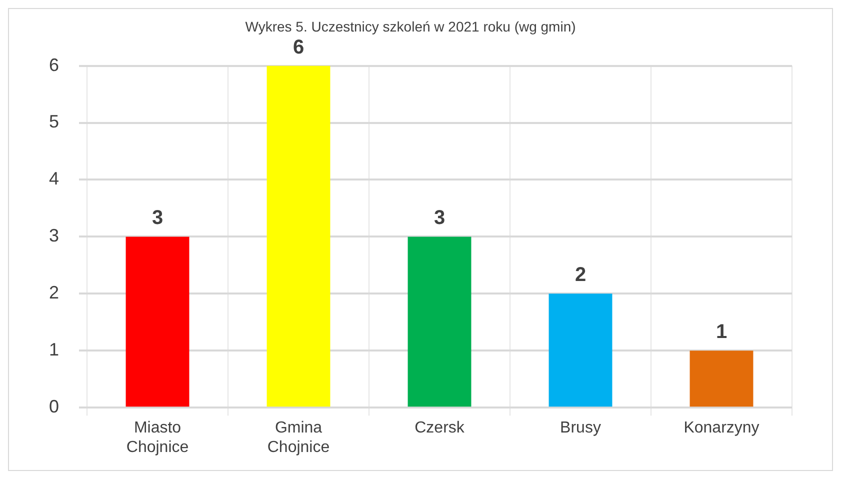  What do you see at coordinates (54, 350) in the screenshot?
I see `y-tick-label: 1` at bounding box center [54, 350].